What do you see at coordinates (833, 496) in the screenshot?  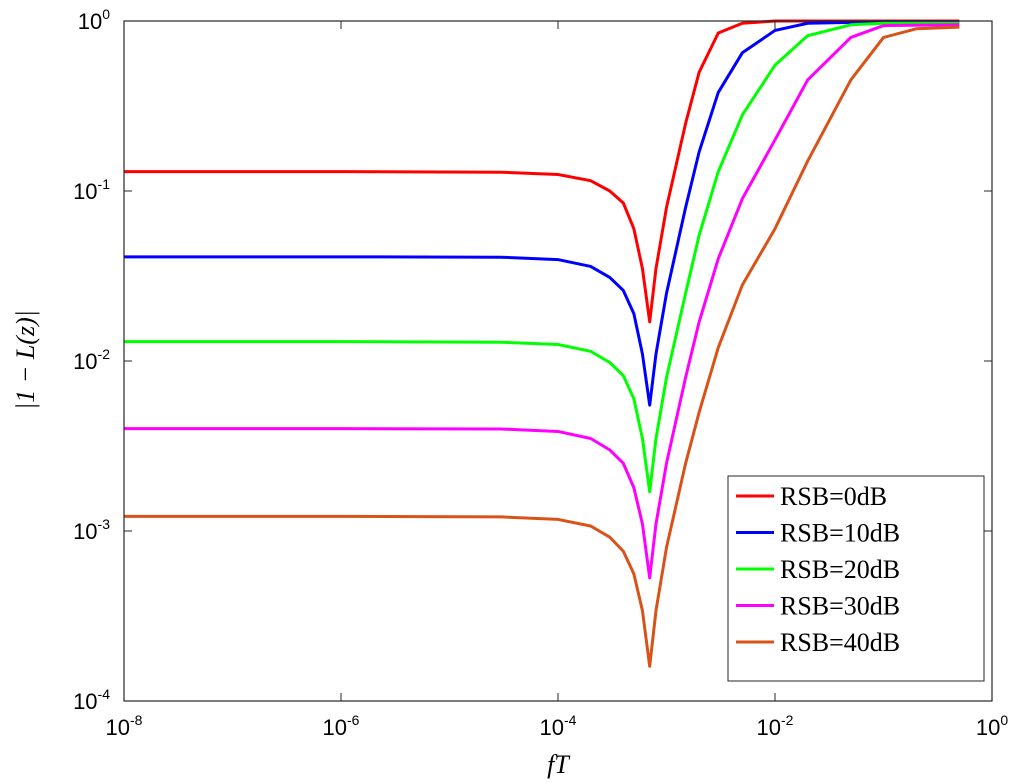 I see `legend-label: RSB=0dB` at bounding box center [833, 496].